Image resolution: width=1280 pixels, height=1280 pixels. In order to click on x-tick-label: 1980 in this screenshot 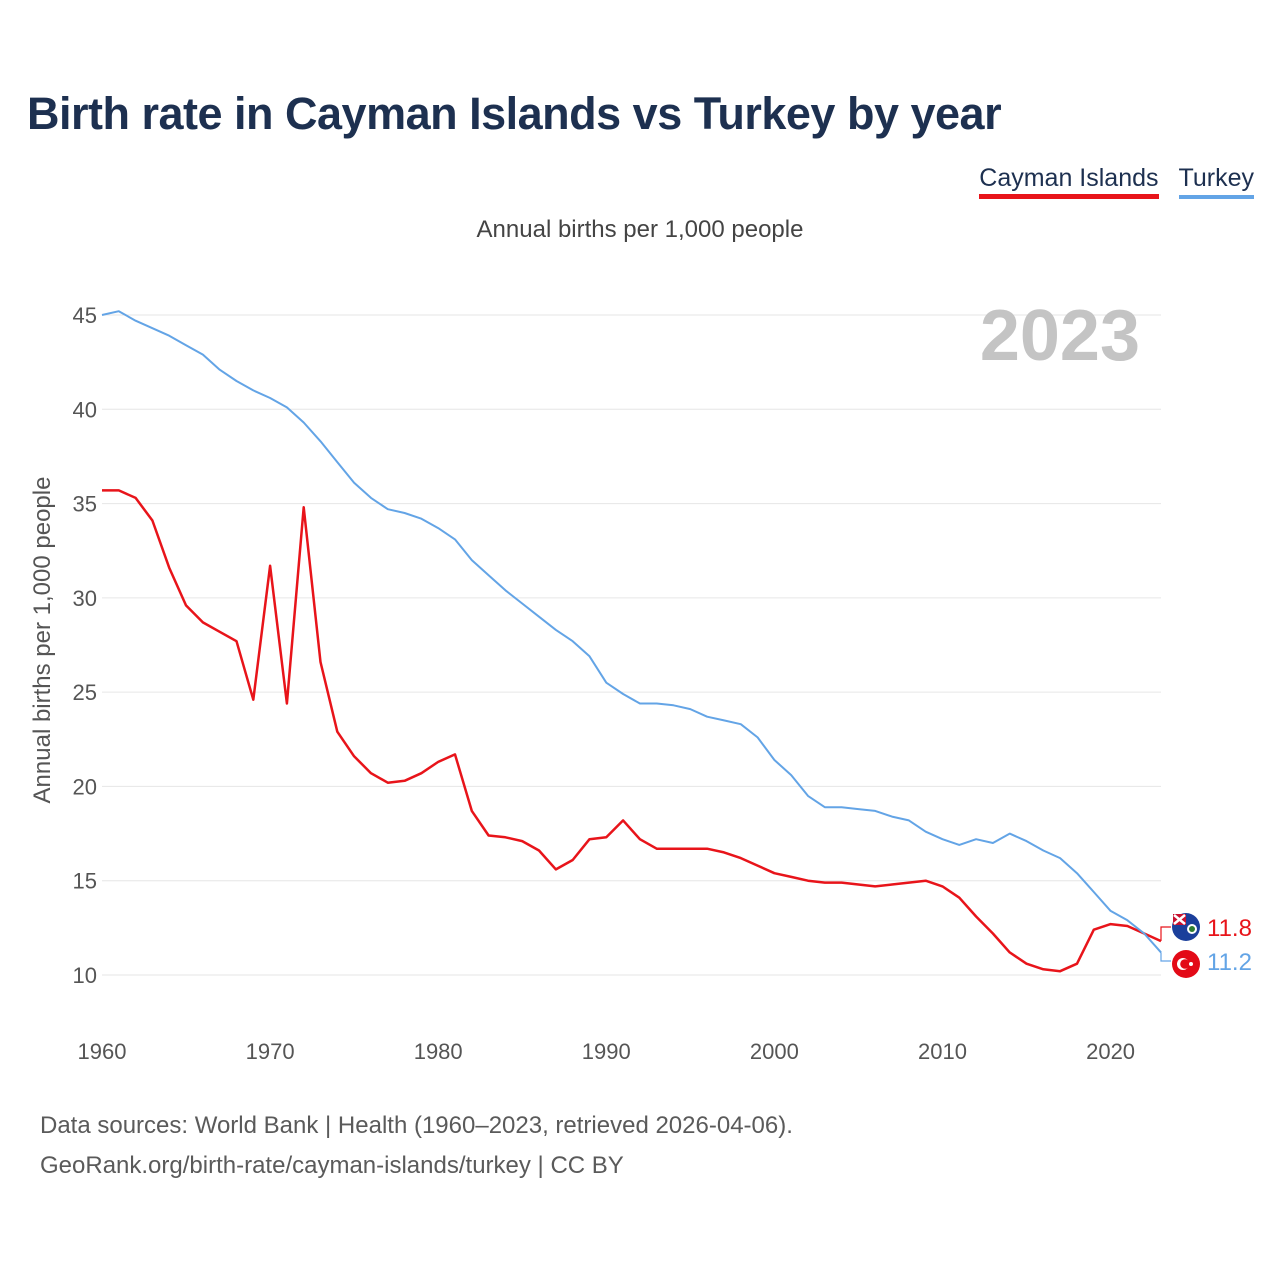, I will do `click(438, 1051)`.